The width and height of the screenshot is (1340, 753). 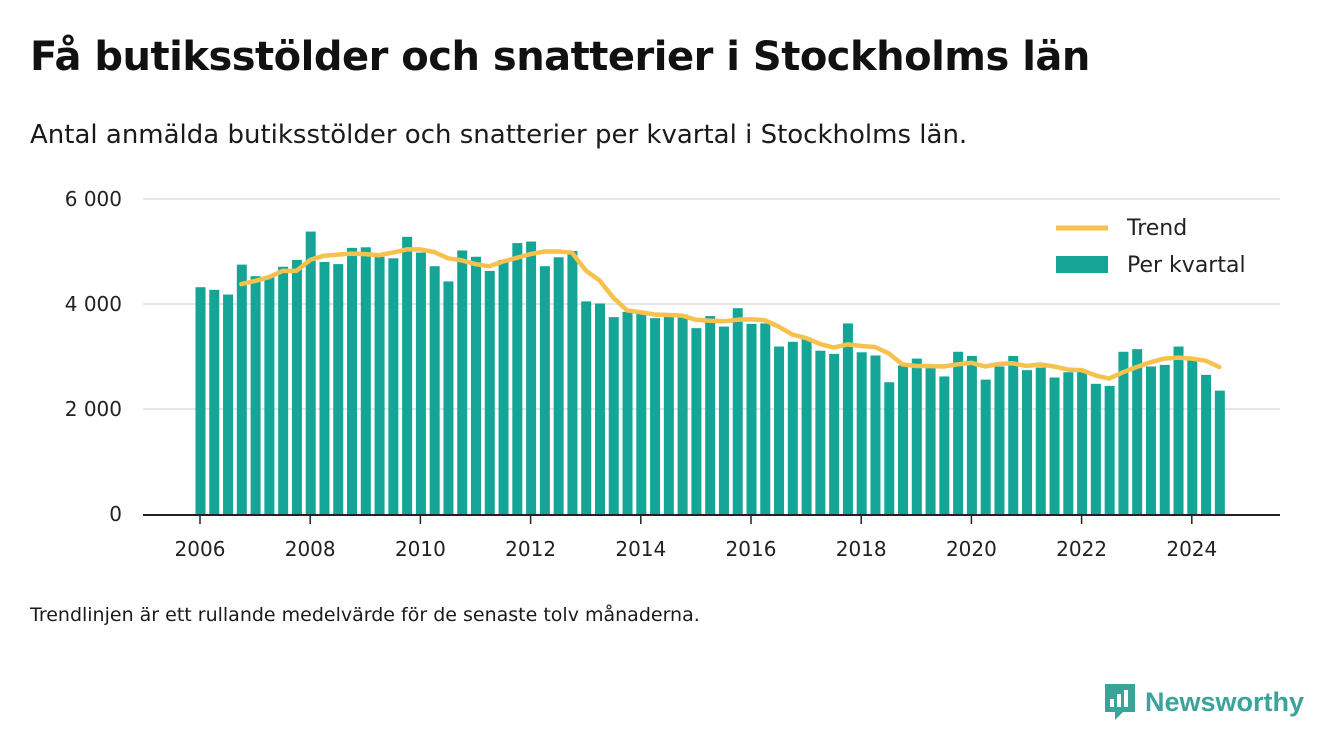 I want to click on y-tick-label: 0, so click(x=115, y=514).